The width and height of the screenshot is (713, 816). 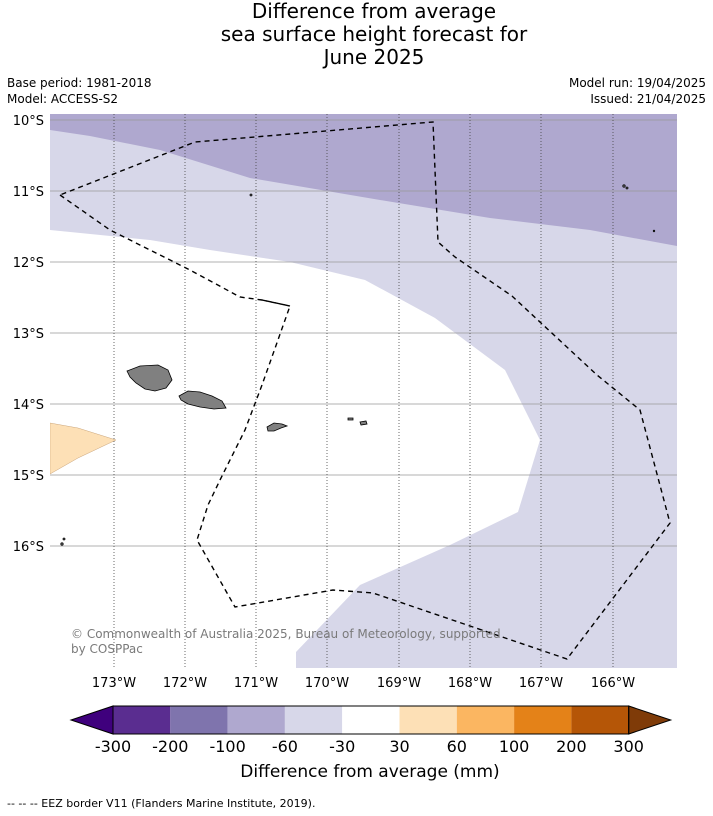 I want to click on colorbar-tick-label: -60, so click(x=285, y=746).